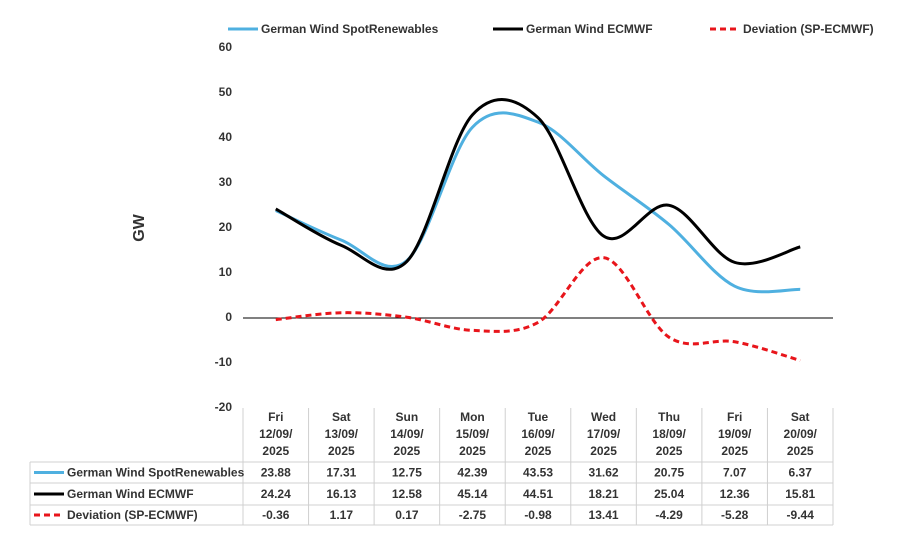 The height and width of the screenshot is (534, 904). What do you see at coordinates (226, 92) in the screenshot?
I see `y-tick-label: 50` at bounding box center [226, 92].